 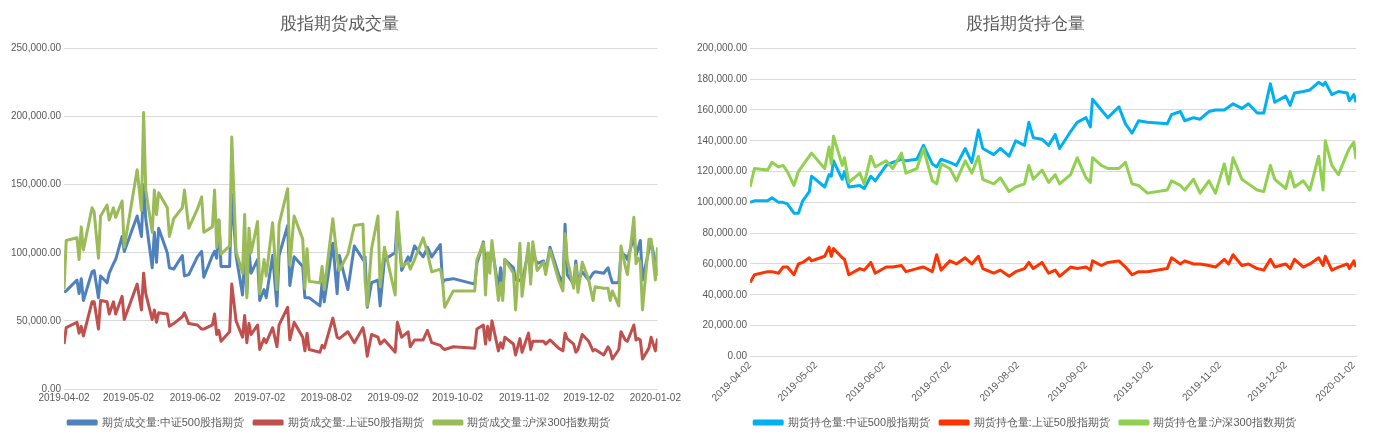 I want to click on y-tick-label: 80,000.00, so click(x=725, y=232).